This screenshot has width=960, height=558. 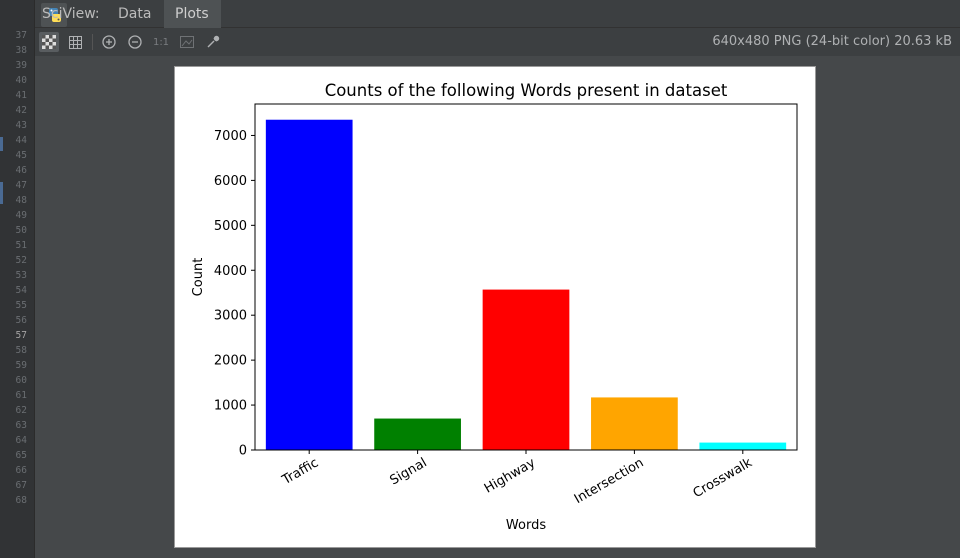 I want to click on line-number: 48, so click(x=21, y=200).